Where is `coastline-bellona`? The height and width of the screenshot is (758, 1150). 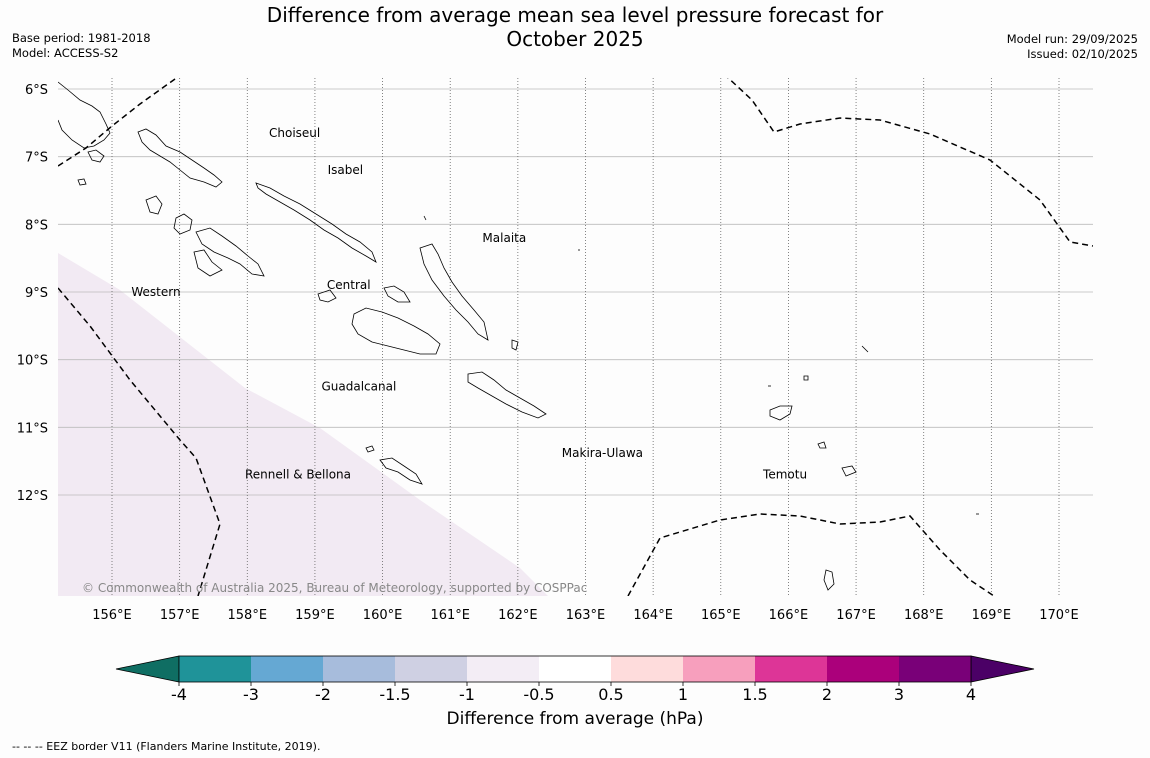
coastline-bellona is located at coordinates (370, 449).